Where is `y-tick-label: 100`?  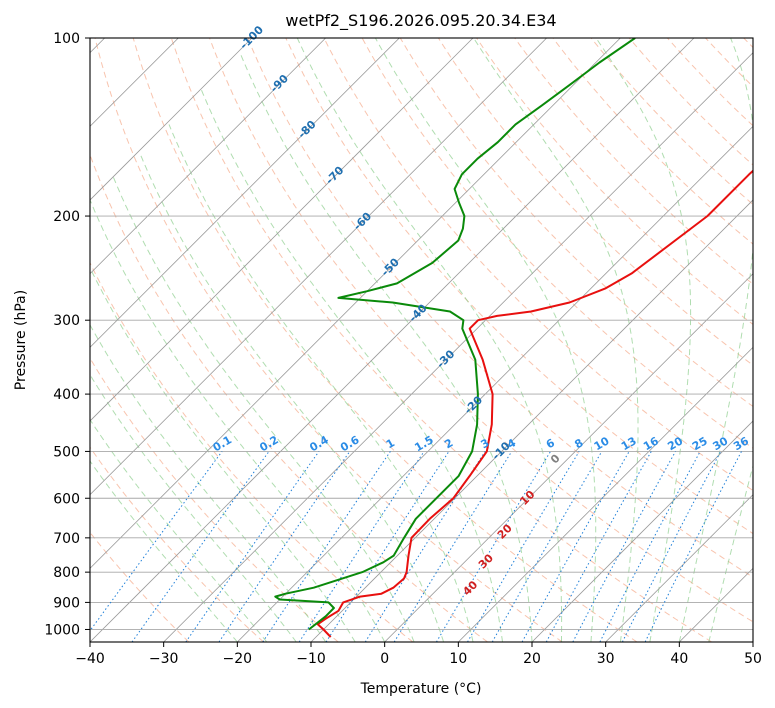
y-tick-label: 100 is located at coordinates (66, 39).